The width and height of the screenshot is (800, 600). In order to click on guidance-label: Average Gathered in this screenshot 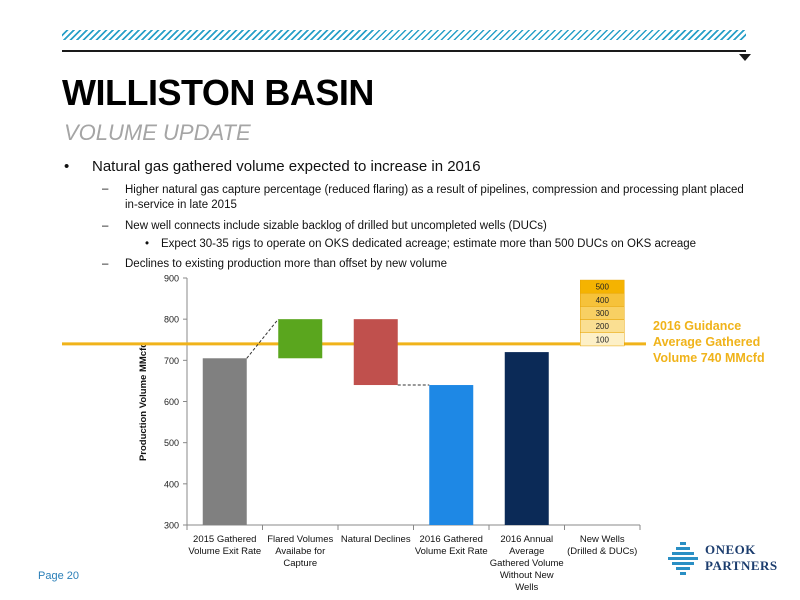, I will do `click(706, 342)`.